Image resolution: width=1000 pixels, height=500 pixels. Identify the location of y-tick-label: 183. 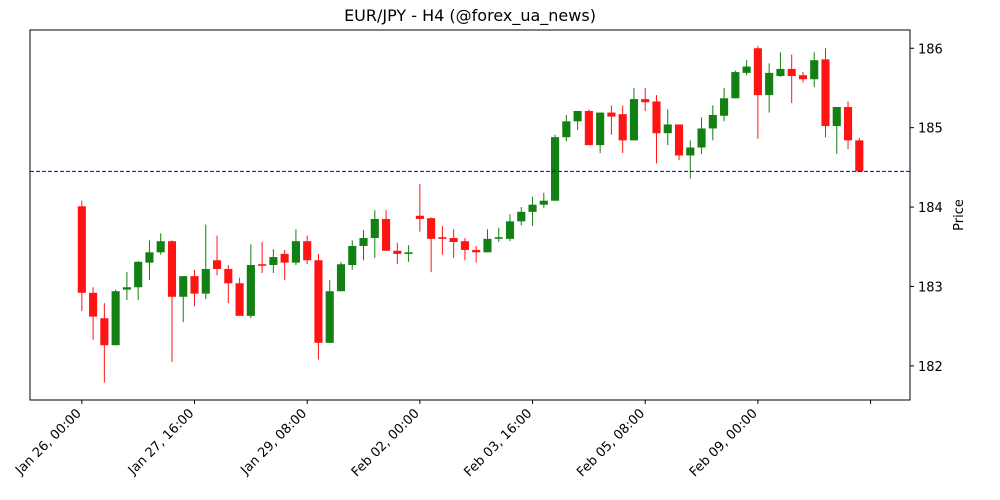
(930, 287).